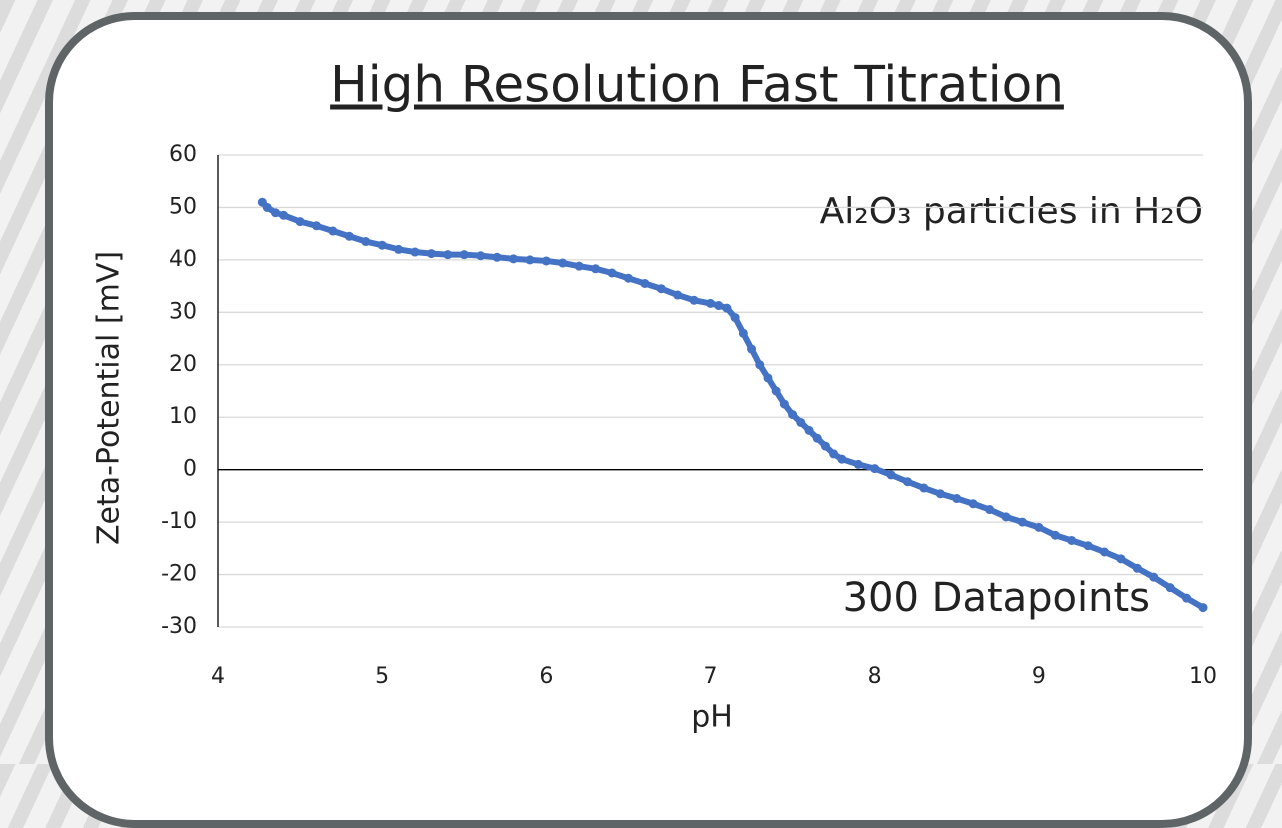 This screenshot has height=828, width=1282. Describe the element at coordinates (183, 154) in the screenshot. I see `y-tick-label: 60` at that location.